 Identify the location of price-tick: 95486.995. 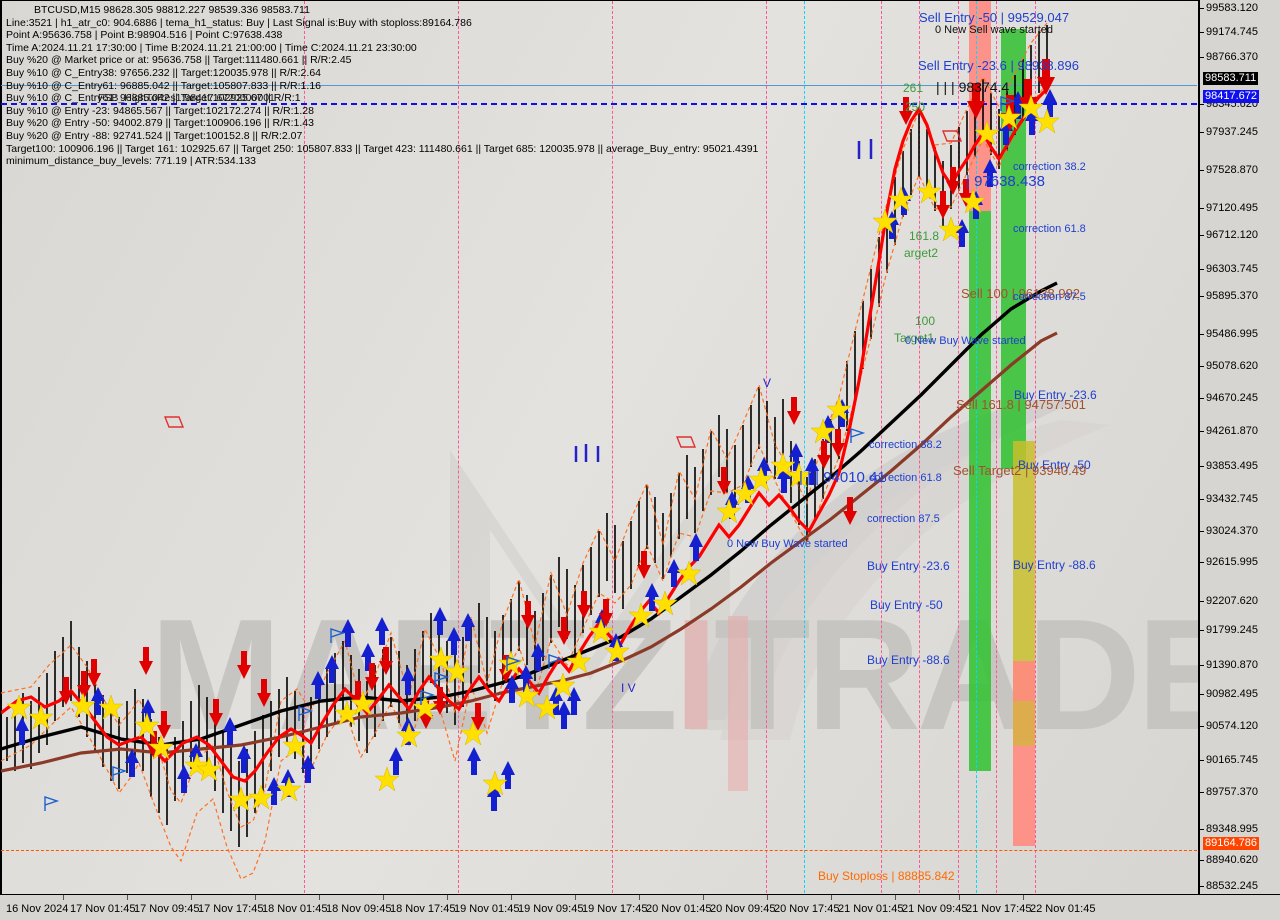
(1240, 334).